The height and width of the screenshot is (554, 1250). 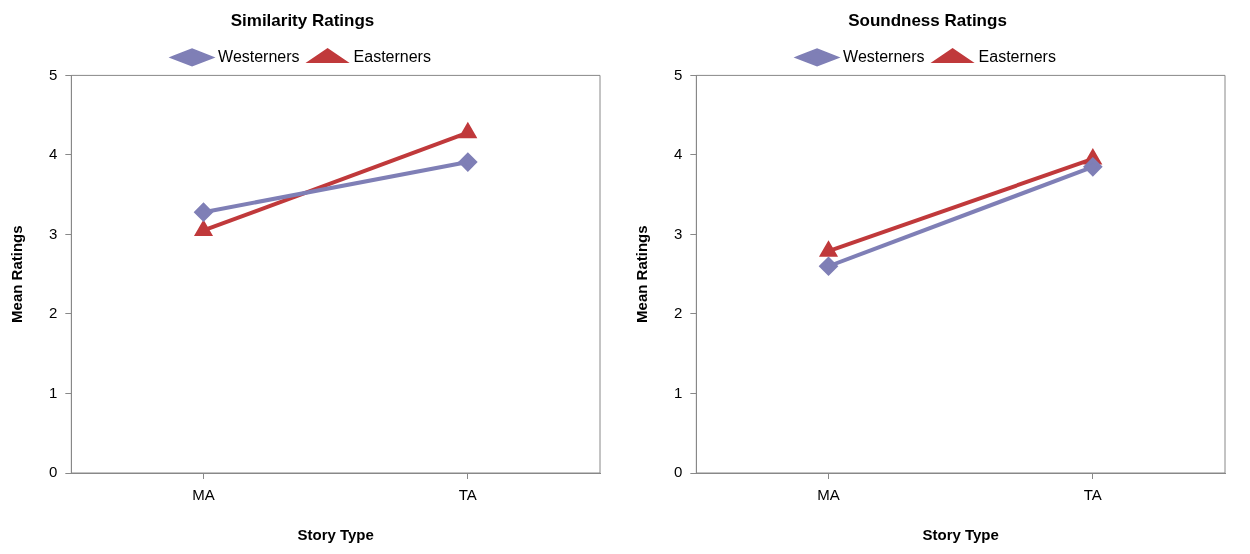 I want to click on chart-title: Soundness Ratings, so click(x=927, y=20).